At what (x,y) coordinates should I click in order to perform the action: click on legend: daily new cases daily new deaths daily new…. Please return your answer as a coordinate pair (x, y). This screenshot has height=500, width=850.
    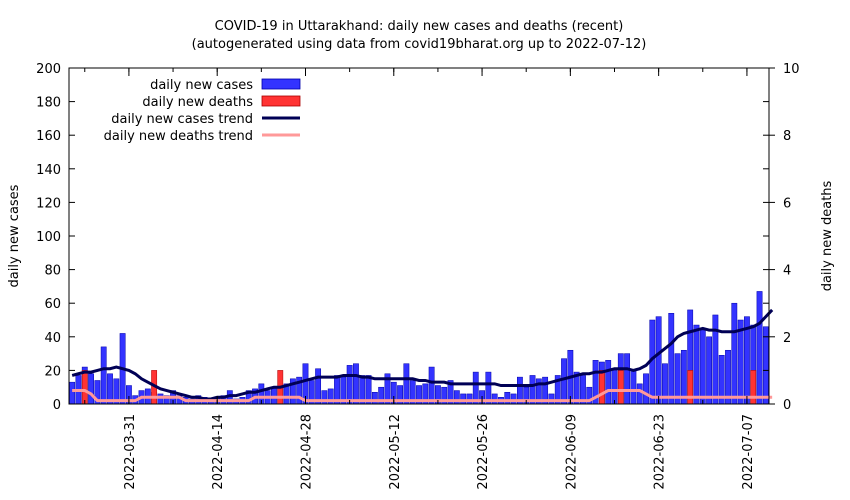
    Looking at the image, I should click on (202, 111).